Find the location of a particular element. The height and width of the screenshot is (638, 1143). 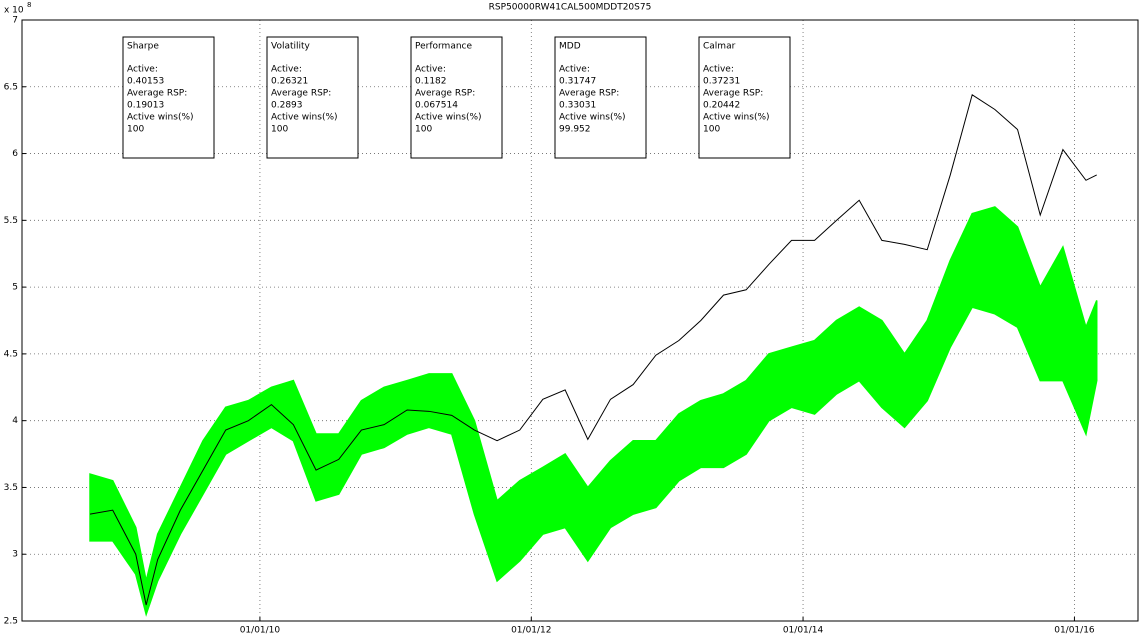

y-tick-label: 4 is located at coordinates (15, 421).